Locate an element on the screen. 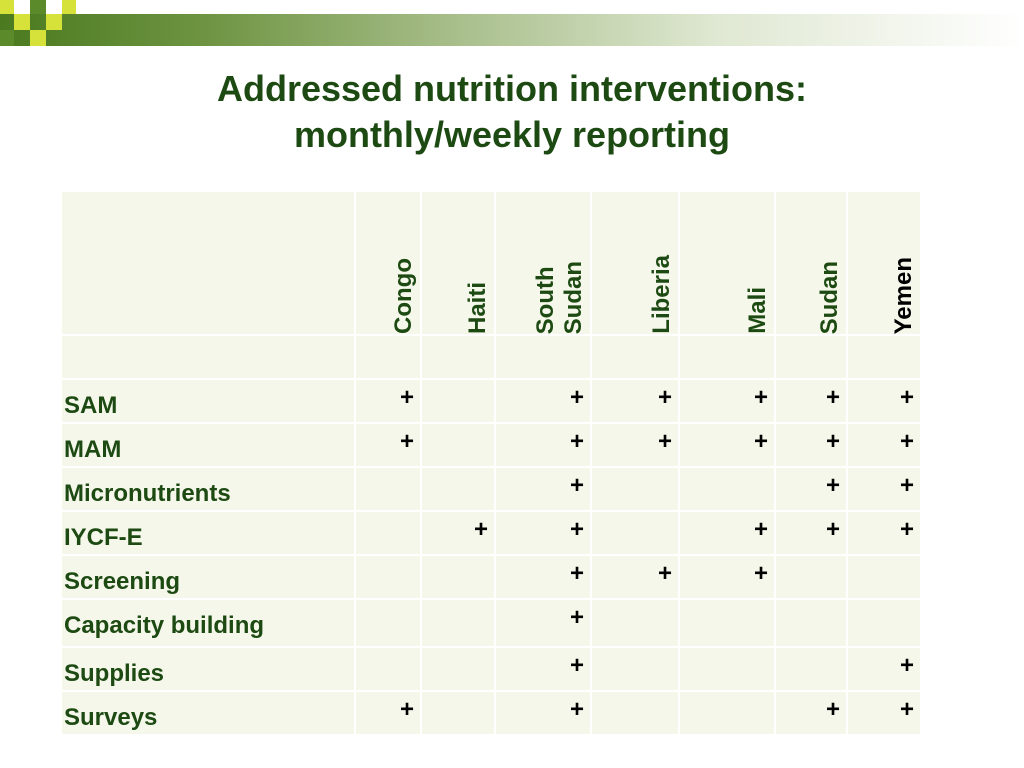 This screenshot has height=768, width=1024. row-label-cell: MAM is located at coordinates (208, 445).